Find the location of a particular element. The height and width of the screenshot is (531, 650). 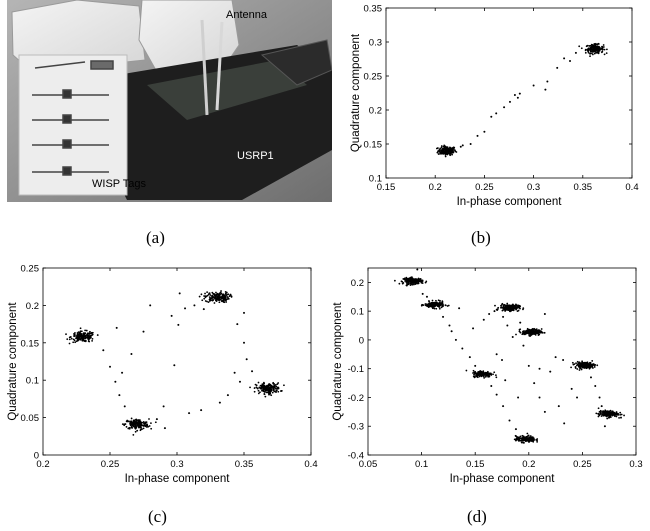

y-tick-label: -0.1 is located at coordinates (356, 369).